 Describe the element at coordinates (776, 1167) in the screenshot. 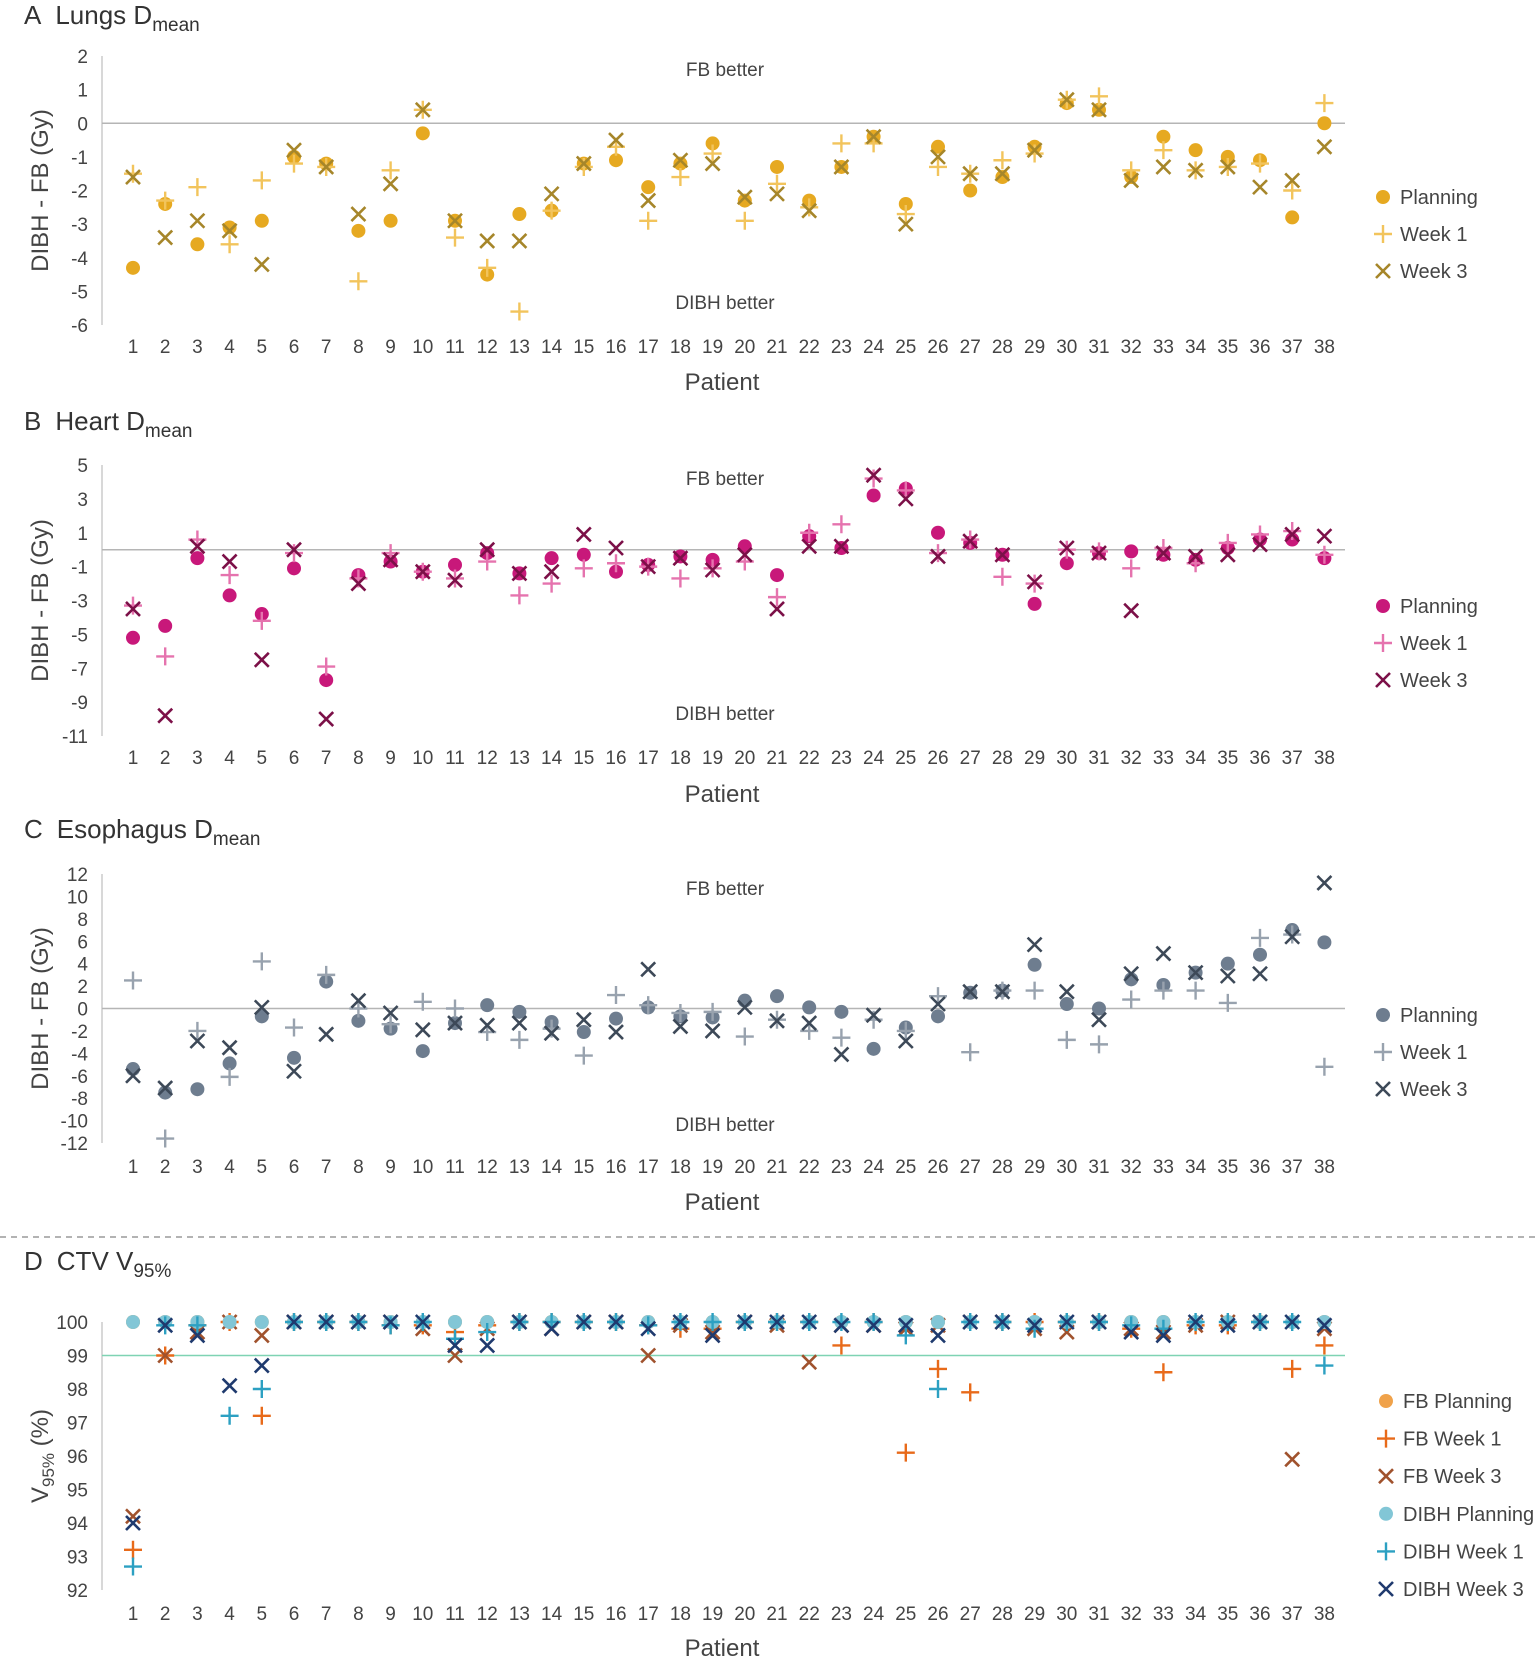

I see `x-tick-label: 21` at that location.